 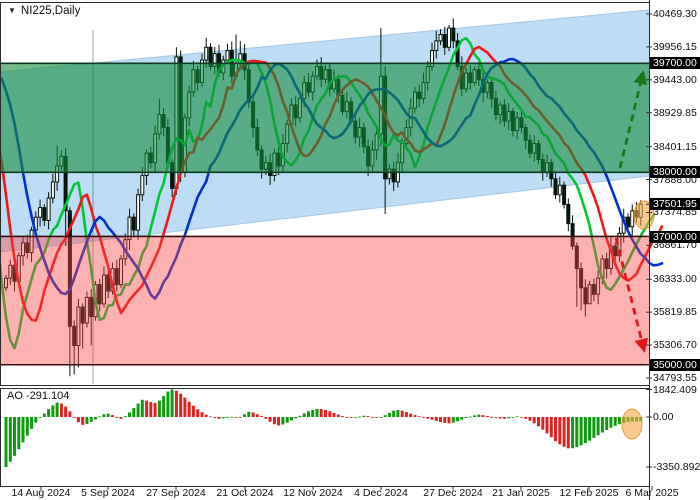 What do you see at coordinates (663, 417) in the screenshot?
I see `ao-axis-label: 0.00` at bounding box center [663, 417].